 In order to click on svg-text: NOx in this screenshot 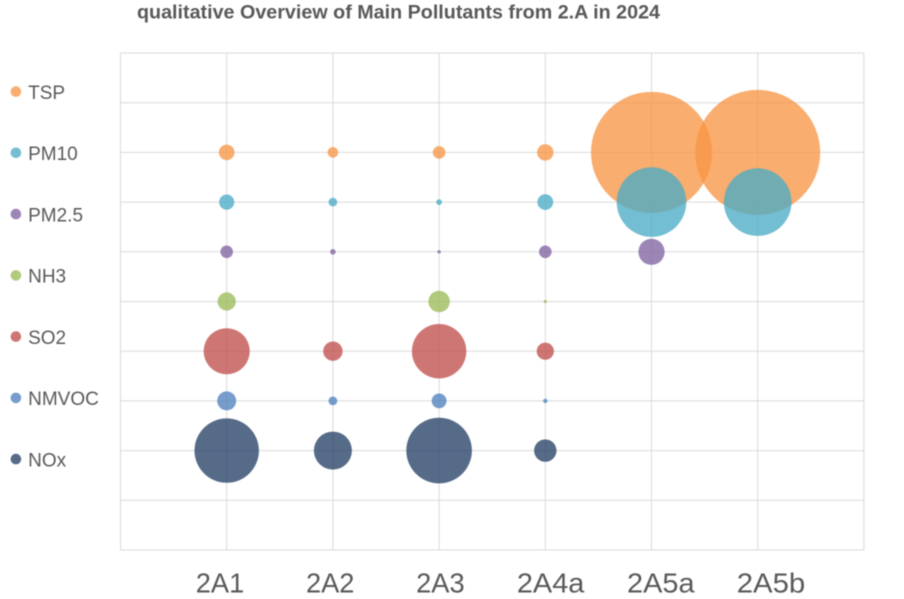, I will do `click(47, 460)`.